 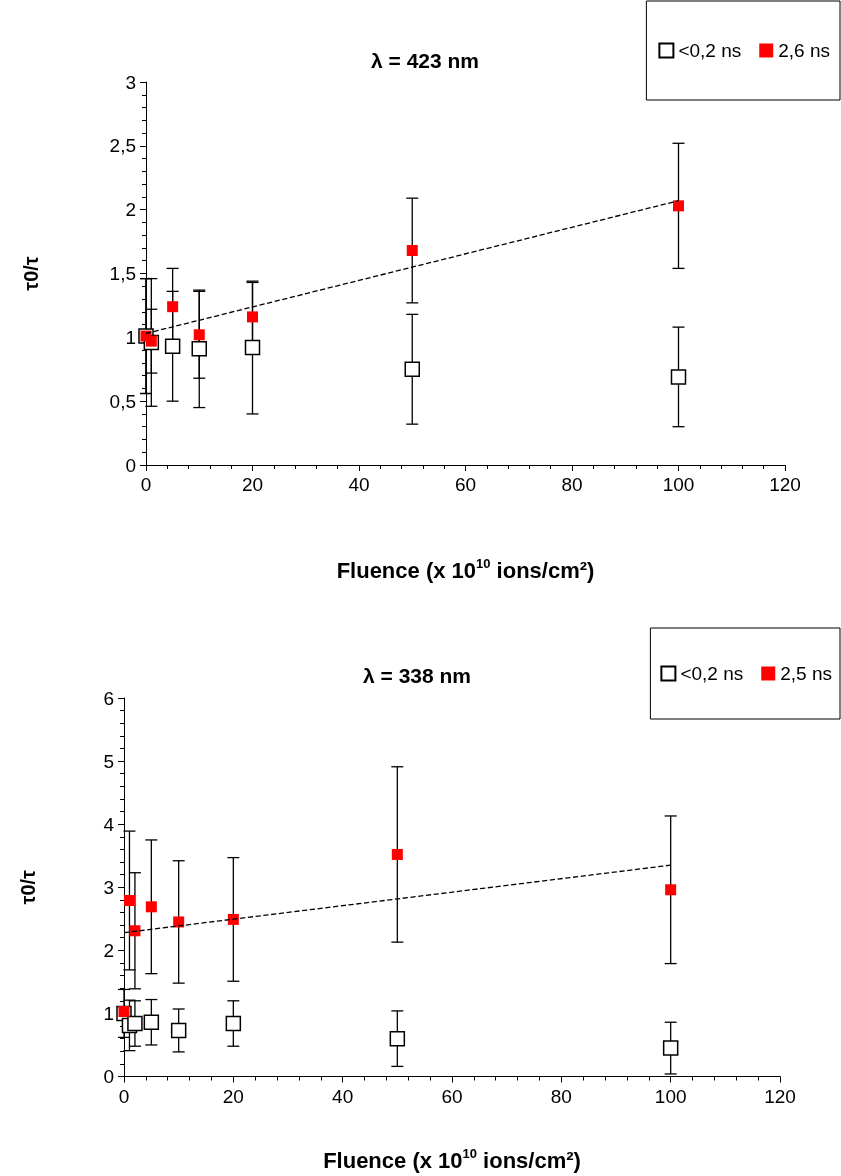 What do you see at coordinates (108, 698) in the screenshot?
I see `y-tick-label: 6` at bounding box center [108, 698].